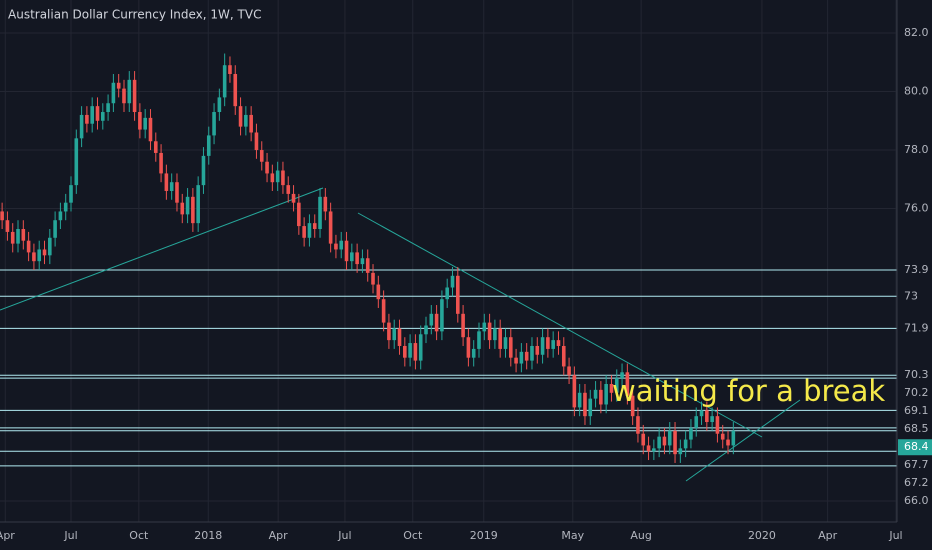 This screenshot has height=550, width=932. Describe the element at coordinates (916, 32) in the screenshot. I see `y-tick-label: 82.0` at that location.